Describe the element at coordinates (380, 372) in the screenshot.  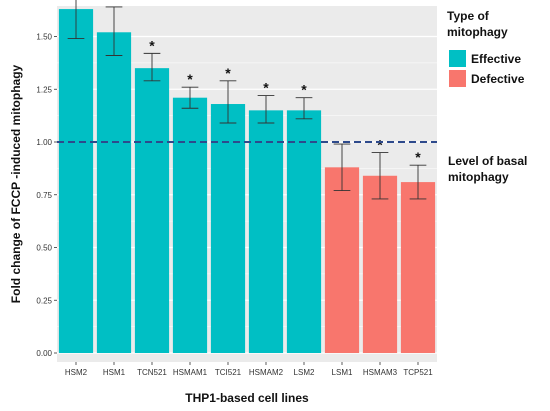
I see `x-tick-label-hsmam3: HSMAM3` at that location.